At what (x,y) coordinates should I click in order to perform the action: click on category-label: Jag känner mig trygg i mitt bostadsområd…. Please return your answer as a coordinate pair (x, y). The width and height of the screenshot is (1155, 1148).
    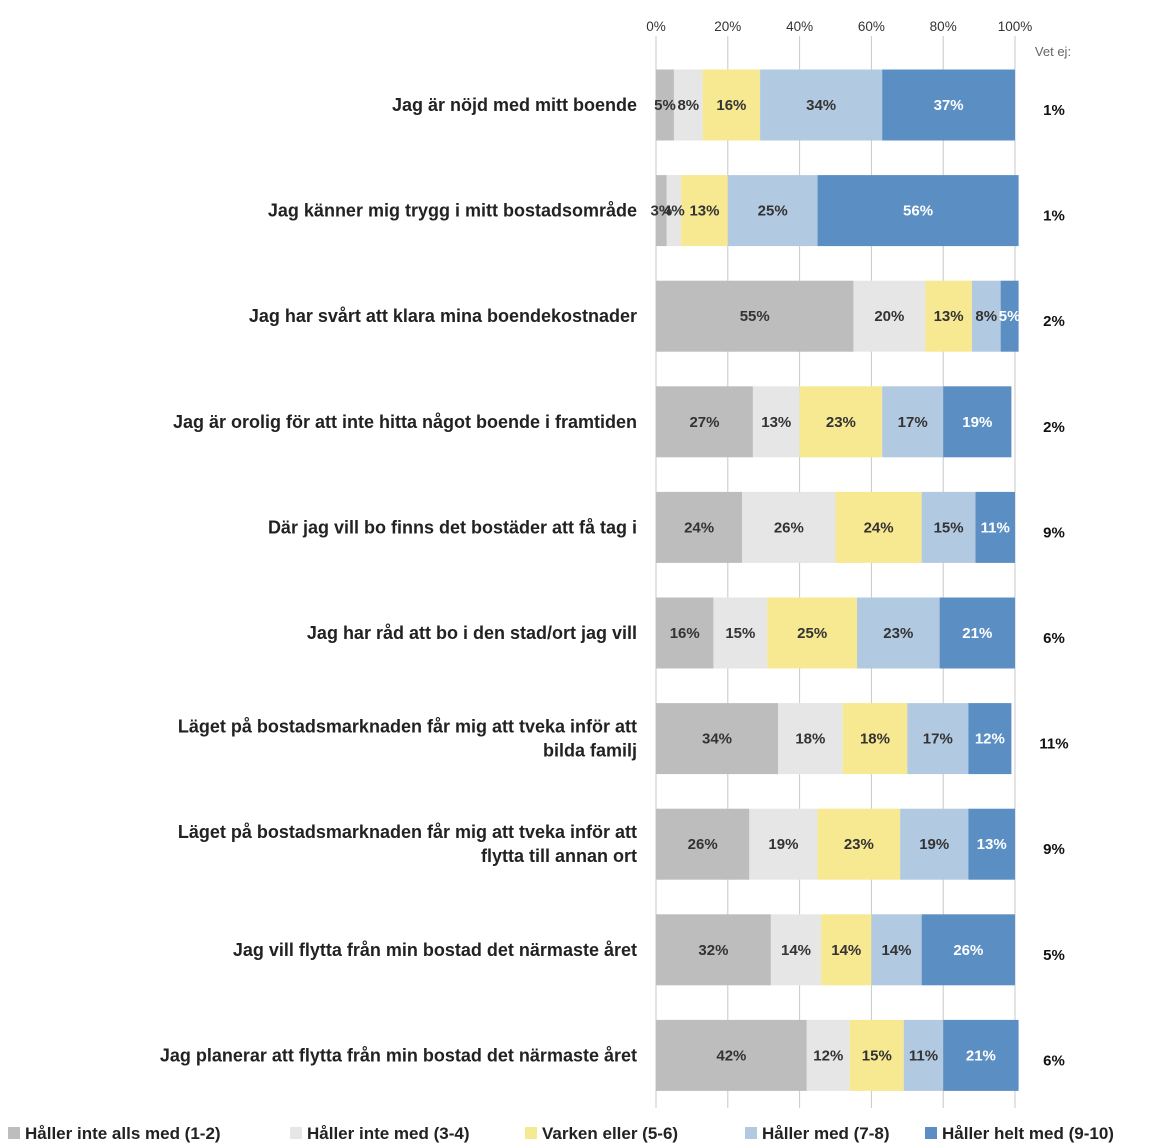
    Looking at the image, I should click on (452, 211).